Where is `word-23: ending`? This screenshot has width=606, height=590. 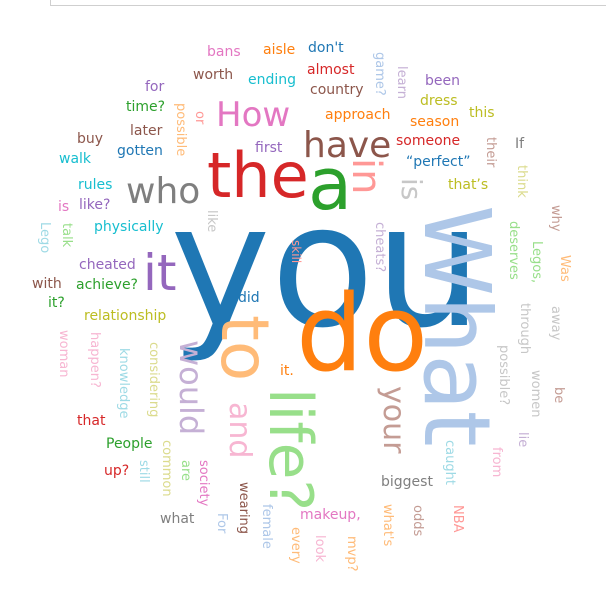 word-23: ending is located at coordinates (272, 80).